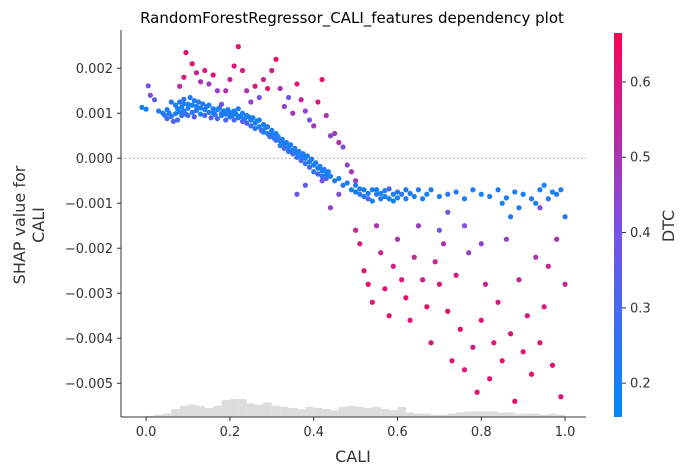 This screenshot has width=688, height=475. What do you see at coordinates (94, 159) in the screenshot?
I see `y-tick-label: 0.000` at bounding box center [94, 159].